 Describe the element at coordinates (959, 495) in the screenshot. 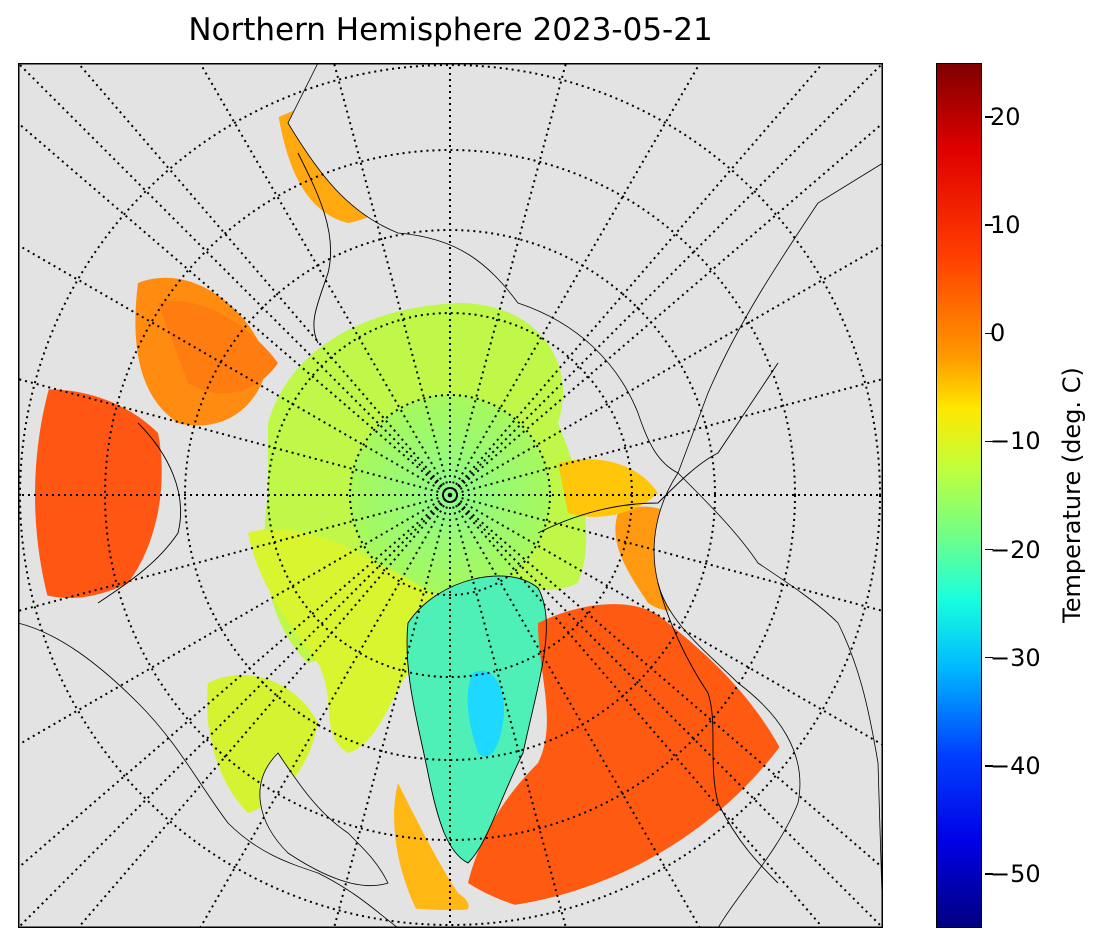

I see `colorbar` at that location.